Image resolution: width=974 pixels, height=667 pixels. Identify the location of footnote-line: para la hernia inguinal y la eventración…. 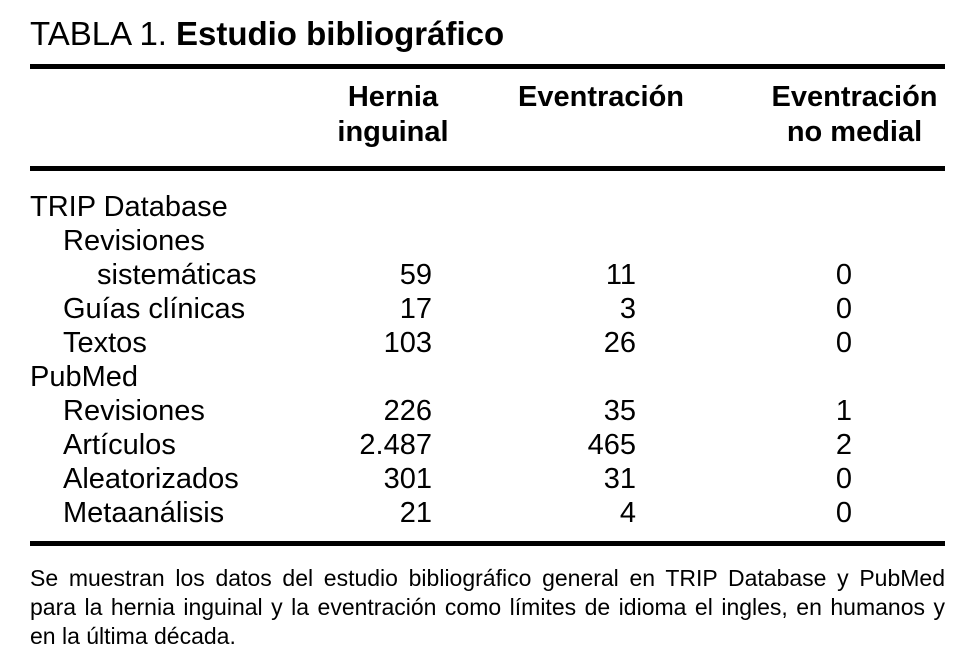
(487, 607).